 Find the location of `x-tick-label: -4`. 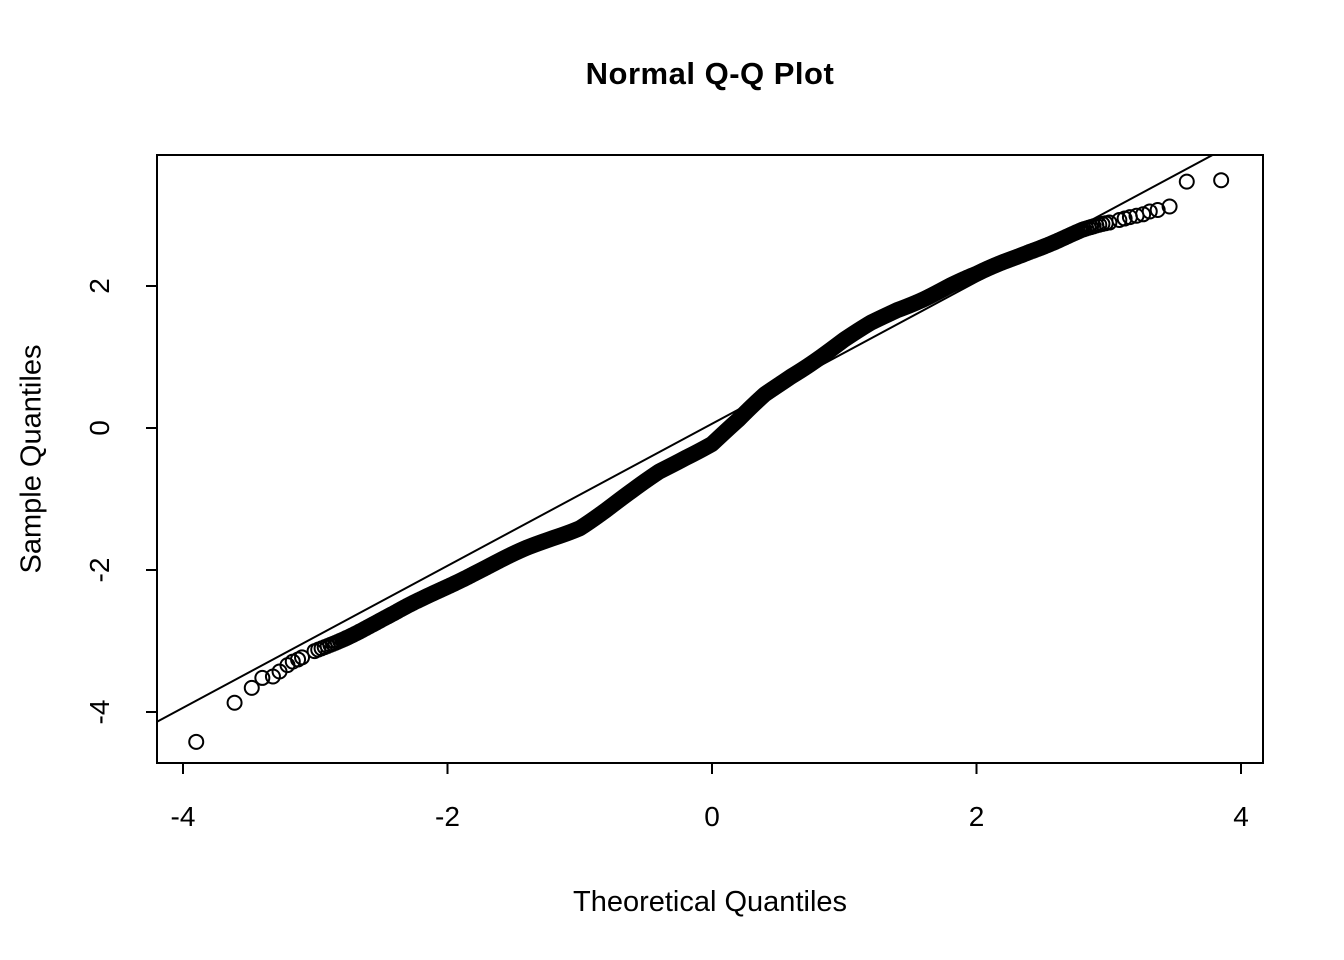

x-tick-label: -4 is located at coordinates (183, 816).